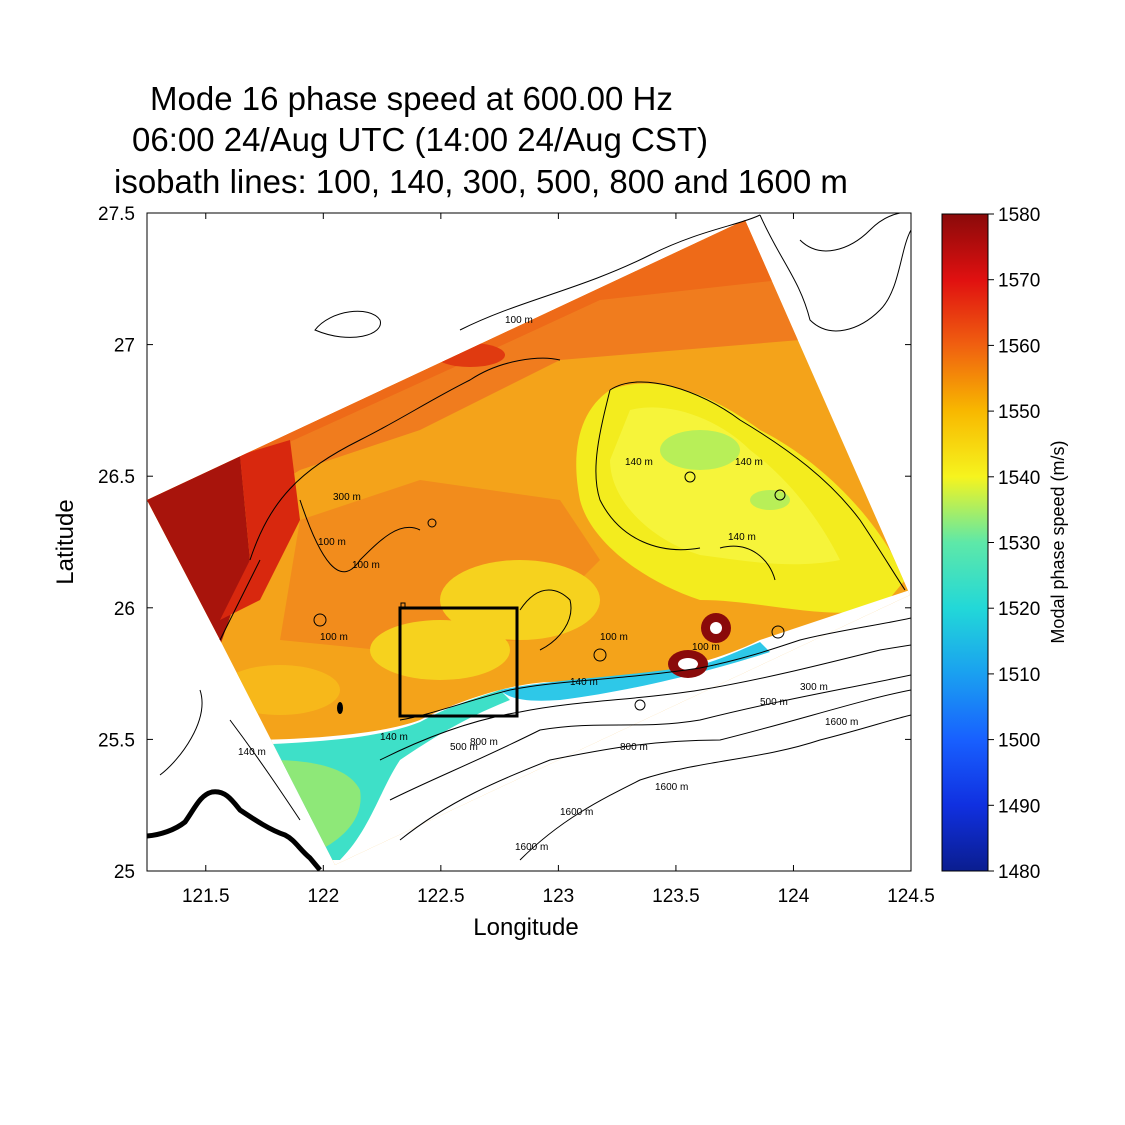  Describe the element at coordinates (584, 682) in the screenshot. I see `isobath-label-140e: 140 m` at that location.